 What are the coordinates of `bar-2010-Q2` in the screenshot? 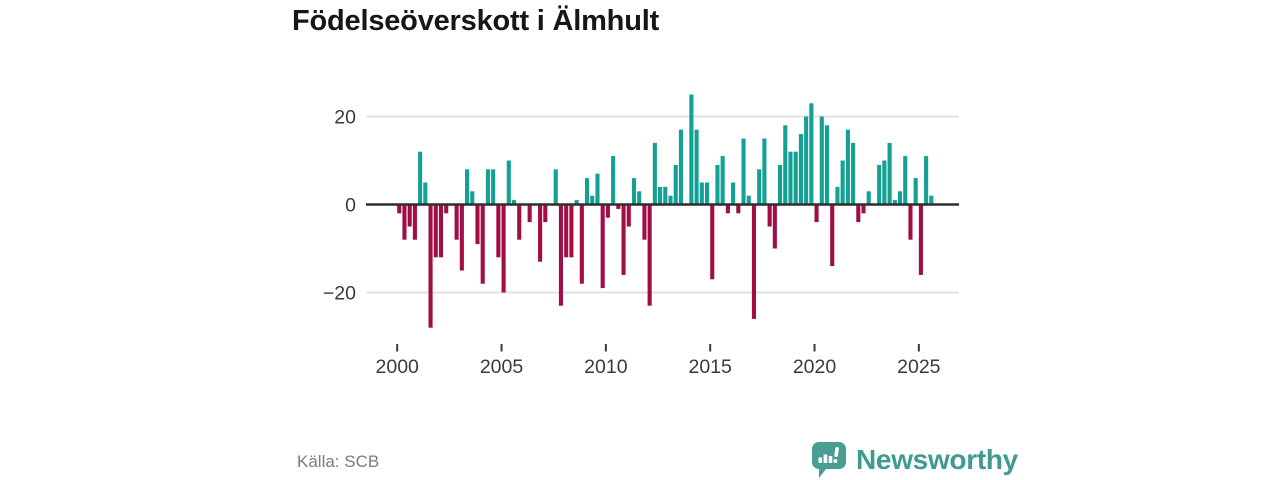 It's located at (613, 180).